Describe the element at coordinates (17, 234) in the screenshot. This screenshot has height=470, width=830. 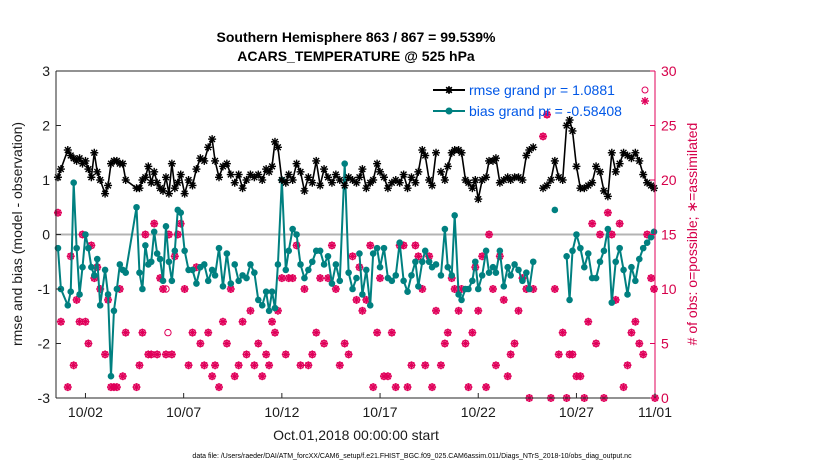
I see `y-axis-label: rmse and bias (model - observation)` at that location.